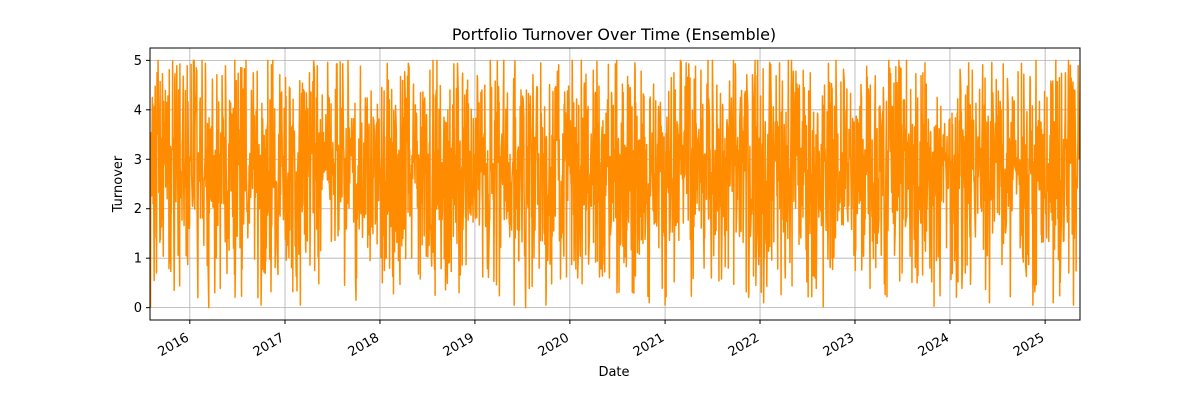 This screenshot has height=400, width=1200. I want to click on x-tick-label: 2024, so click(934, 345).